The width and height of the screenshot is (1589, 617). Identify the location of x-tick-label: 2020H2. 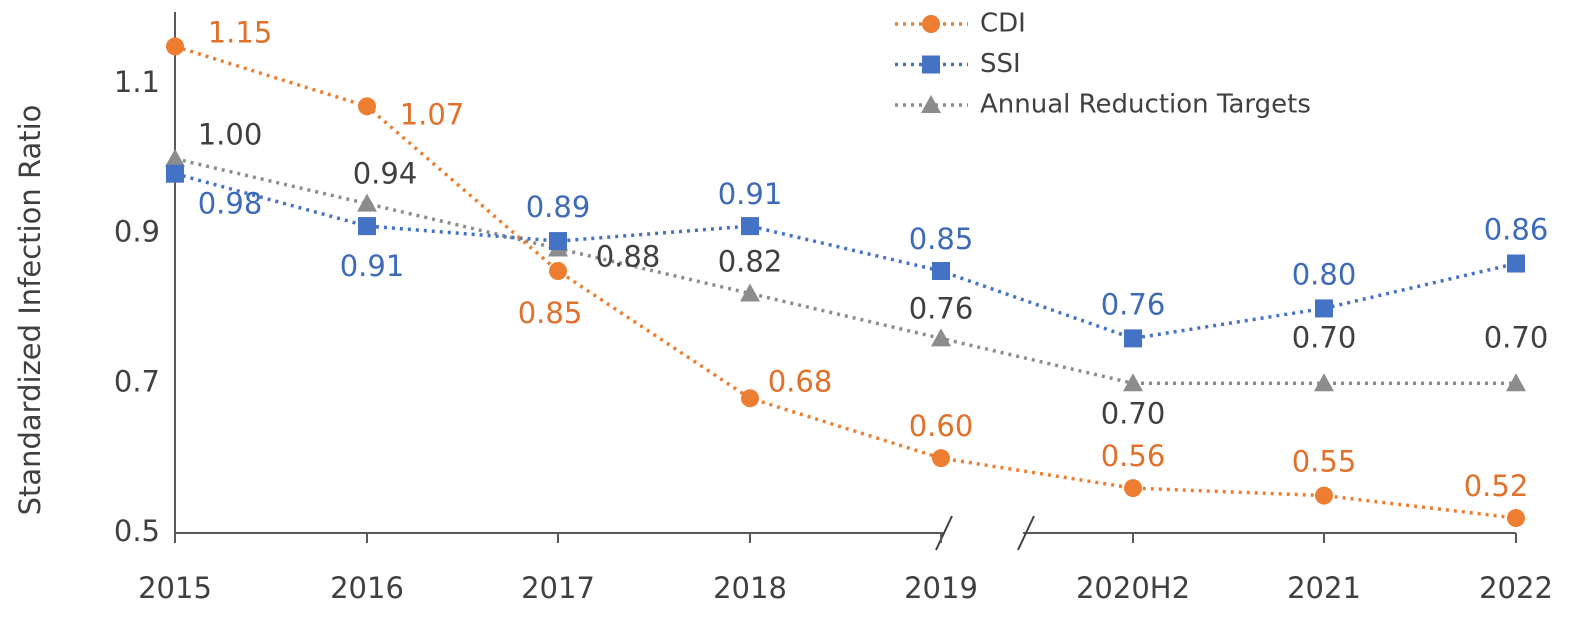
(1133, 588).